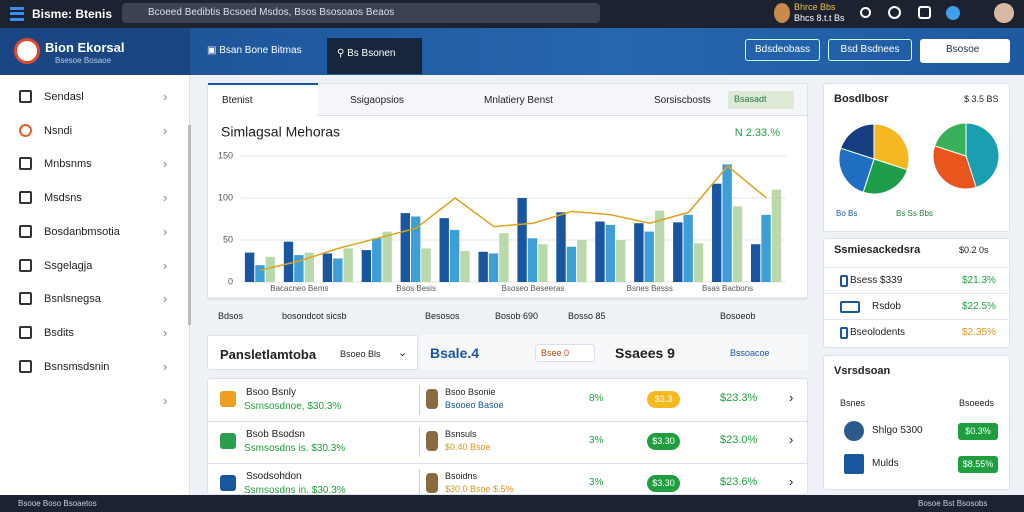 This screenshot has height=512, width=1024. What do you see at coordinates (518, 100) in the screenshot?
I see `chart-tab: Mnlatiery Benst` at bounding box center [518, 100].